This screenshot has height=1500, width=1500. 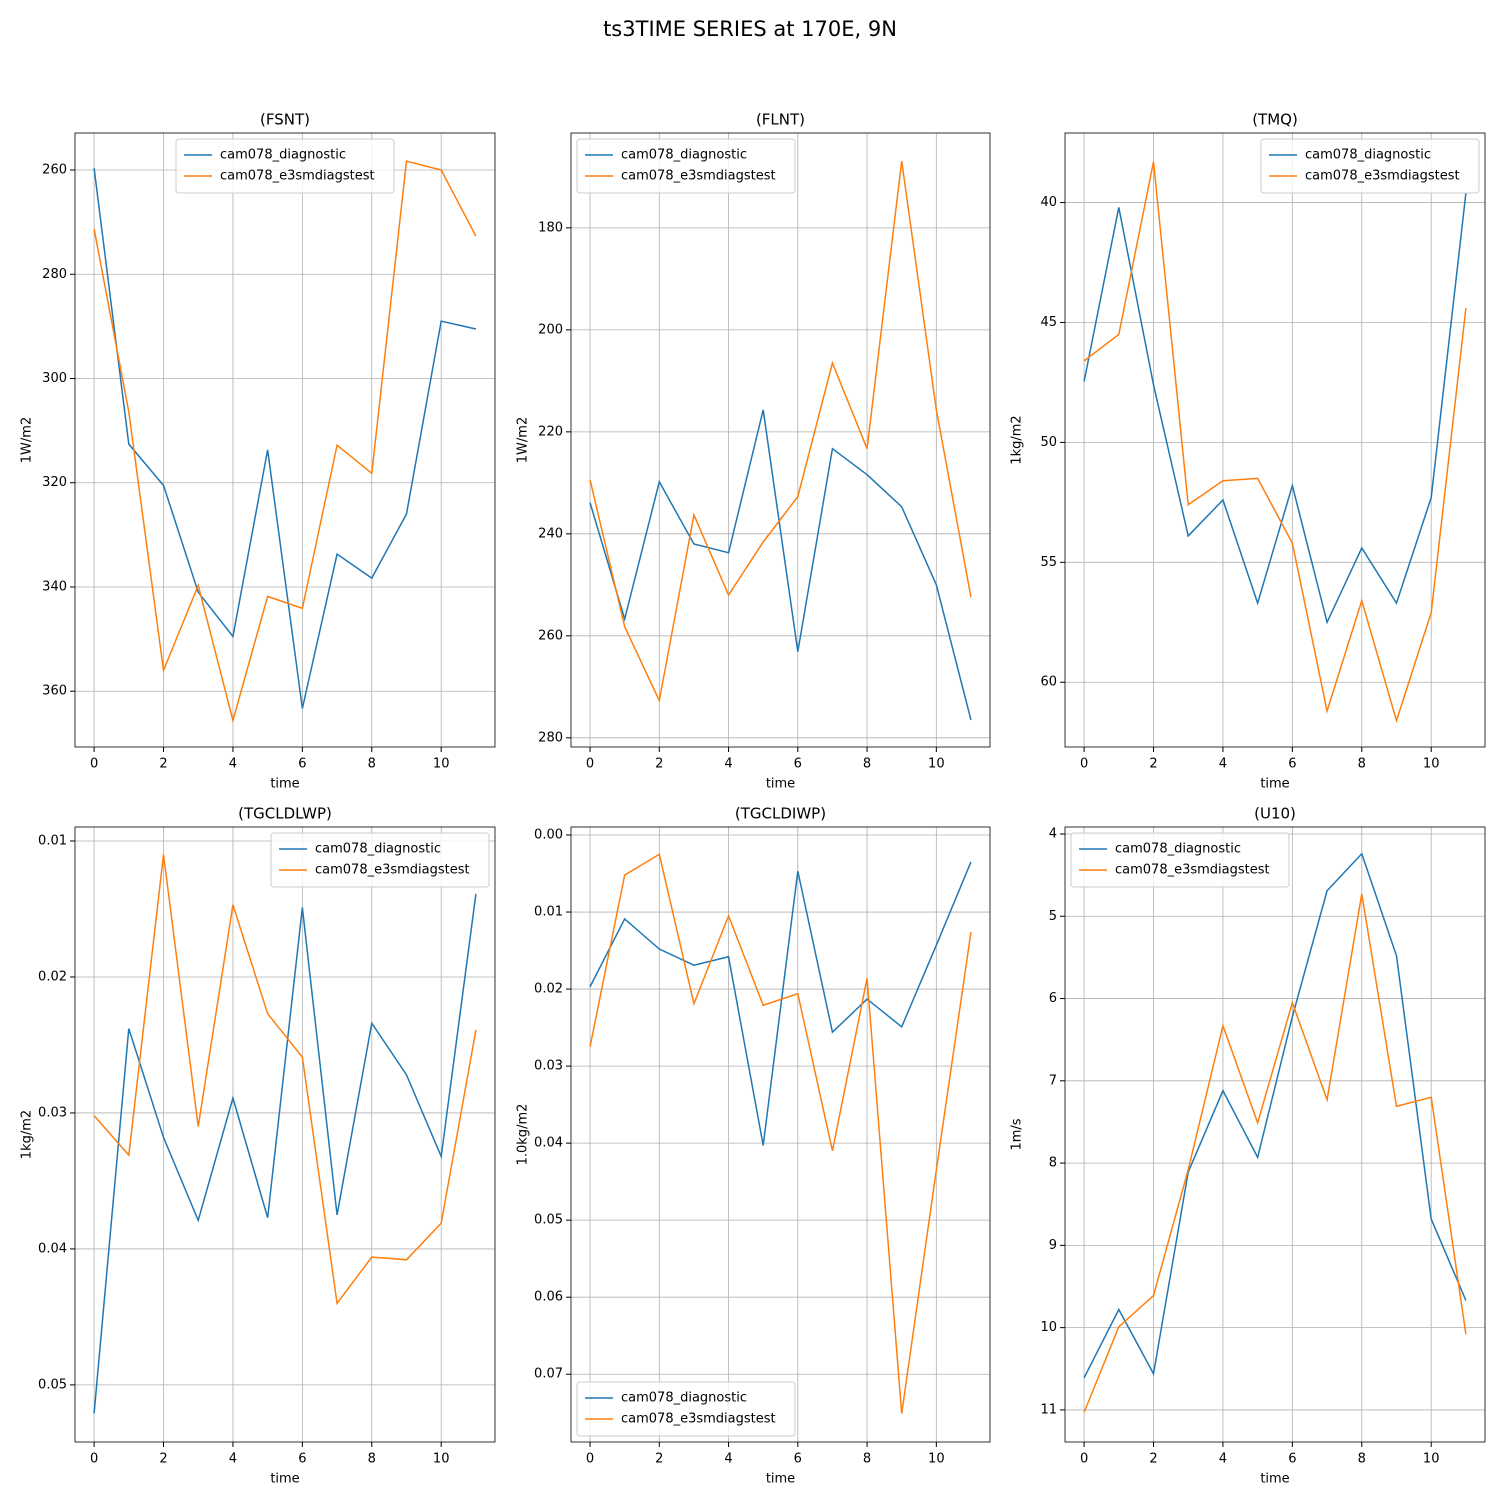 What do you see at coordinates (548, 1143) in the screenshot?
I see `y-tick-label: 0.04` at bounding box center [548, 1143].